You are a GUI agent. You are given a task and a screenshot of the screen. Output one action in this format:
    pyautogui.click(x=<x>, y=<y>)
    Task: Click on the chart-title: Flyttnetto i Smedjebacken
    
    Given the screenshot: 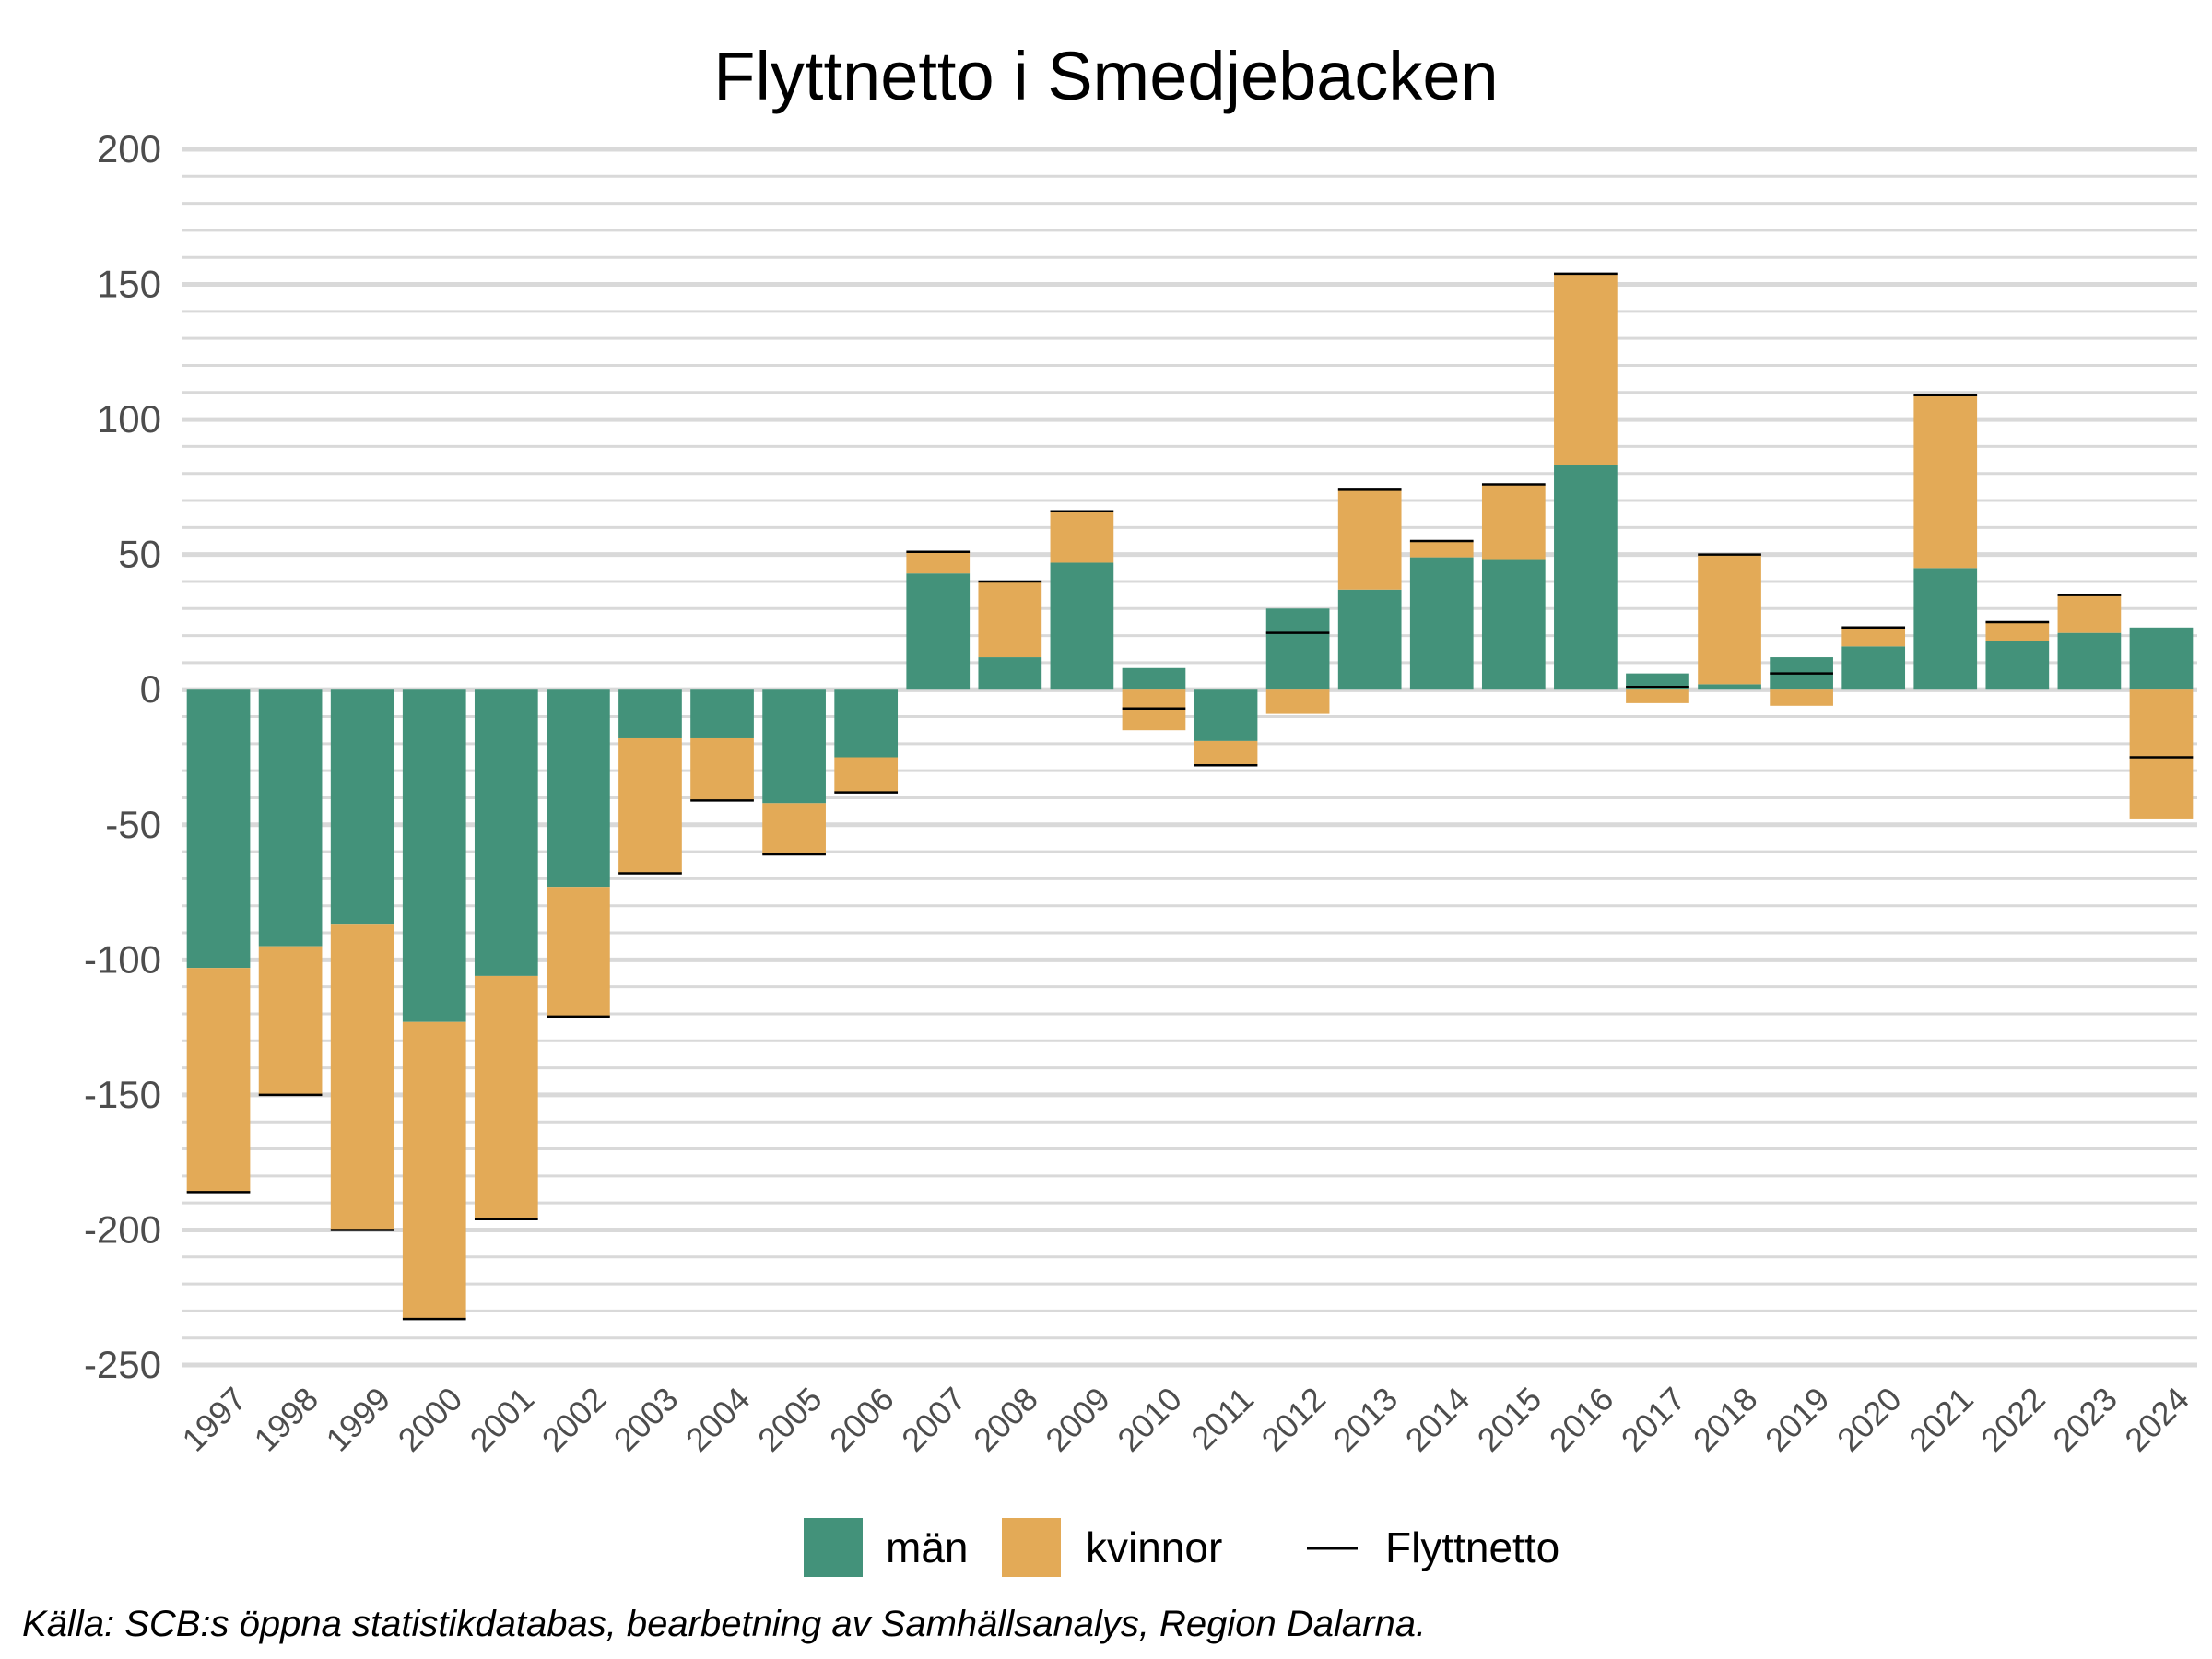 What is the action you would take?
    pyautogui.click(x=1105, y=76)
    